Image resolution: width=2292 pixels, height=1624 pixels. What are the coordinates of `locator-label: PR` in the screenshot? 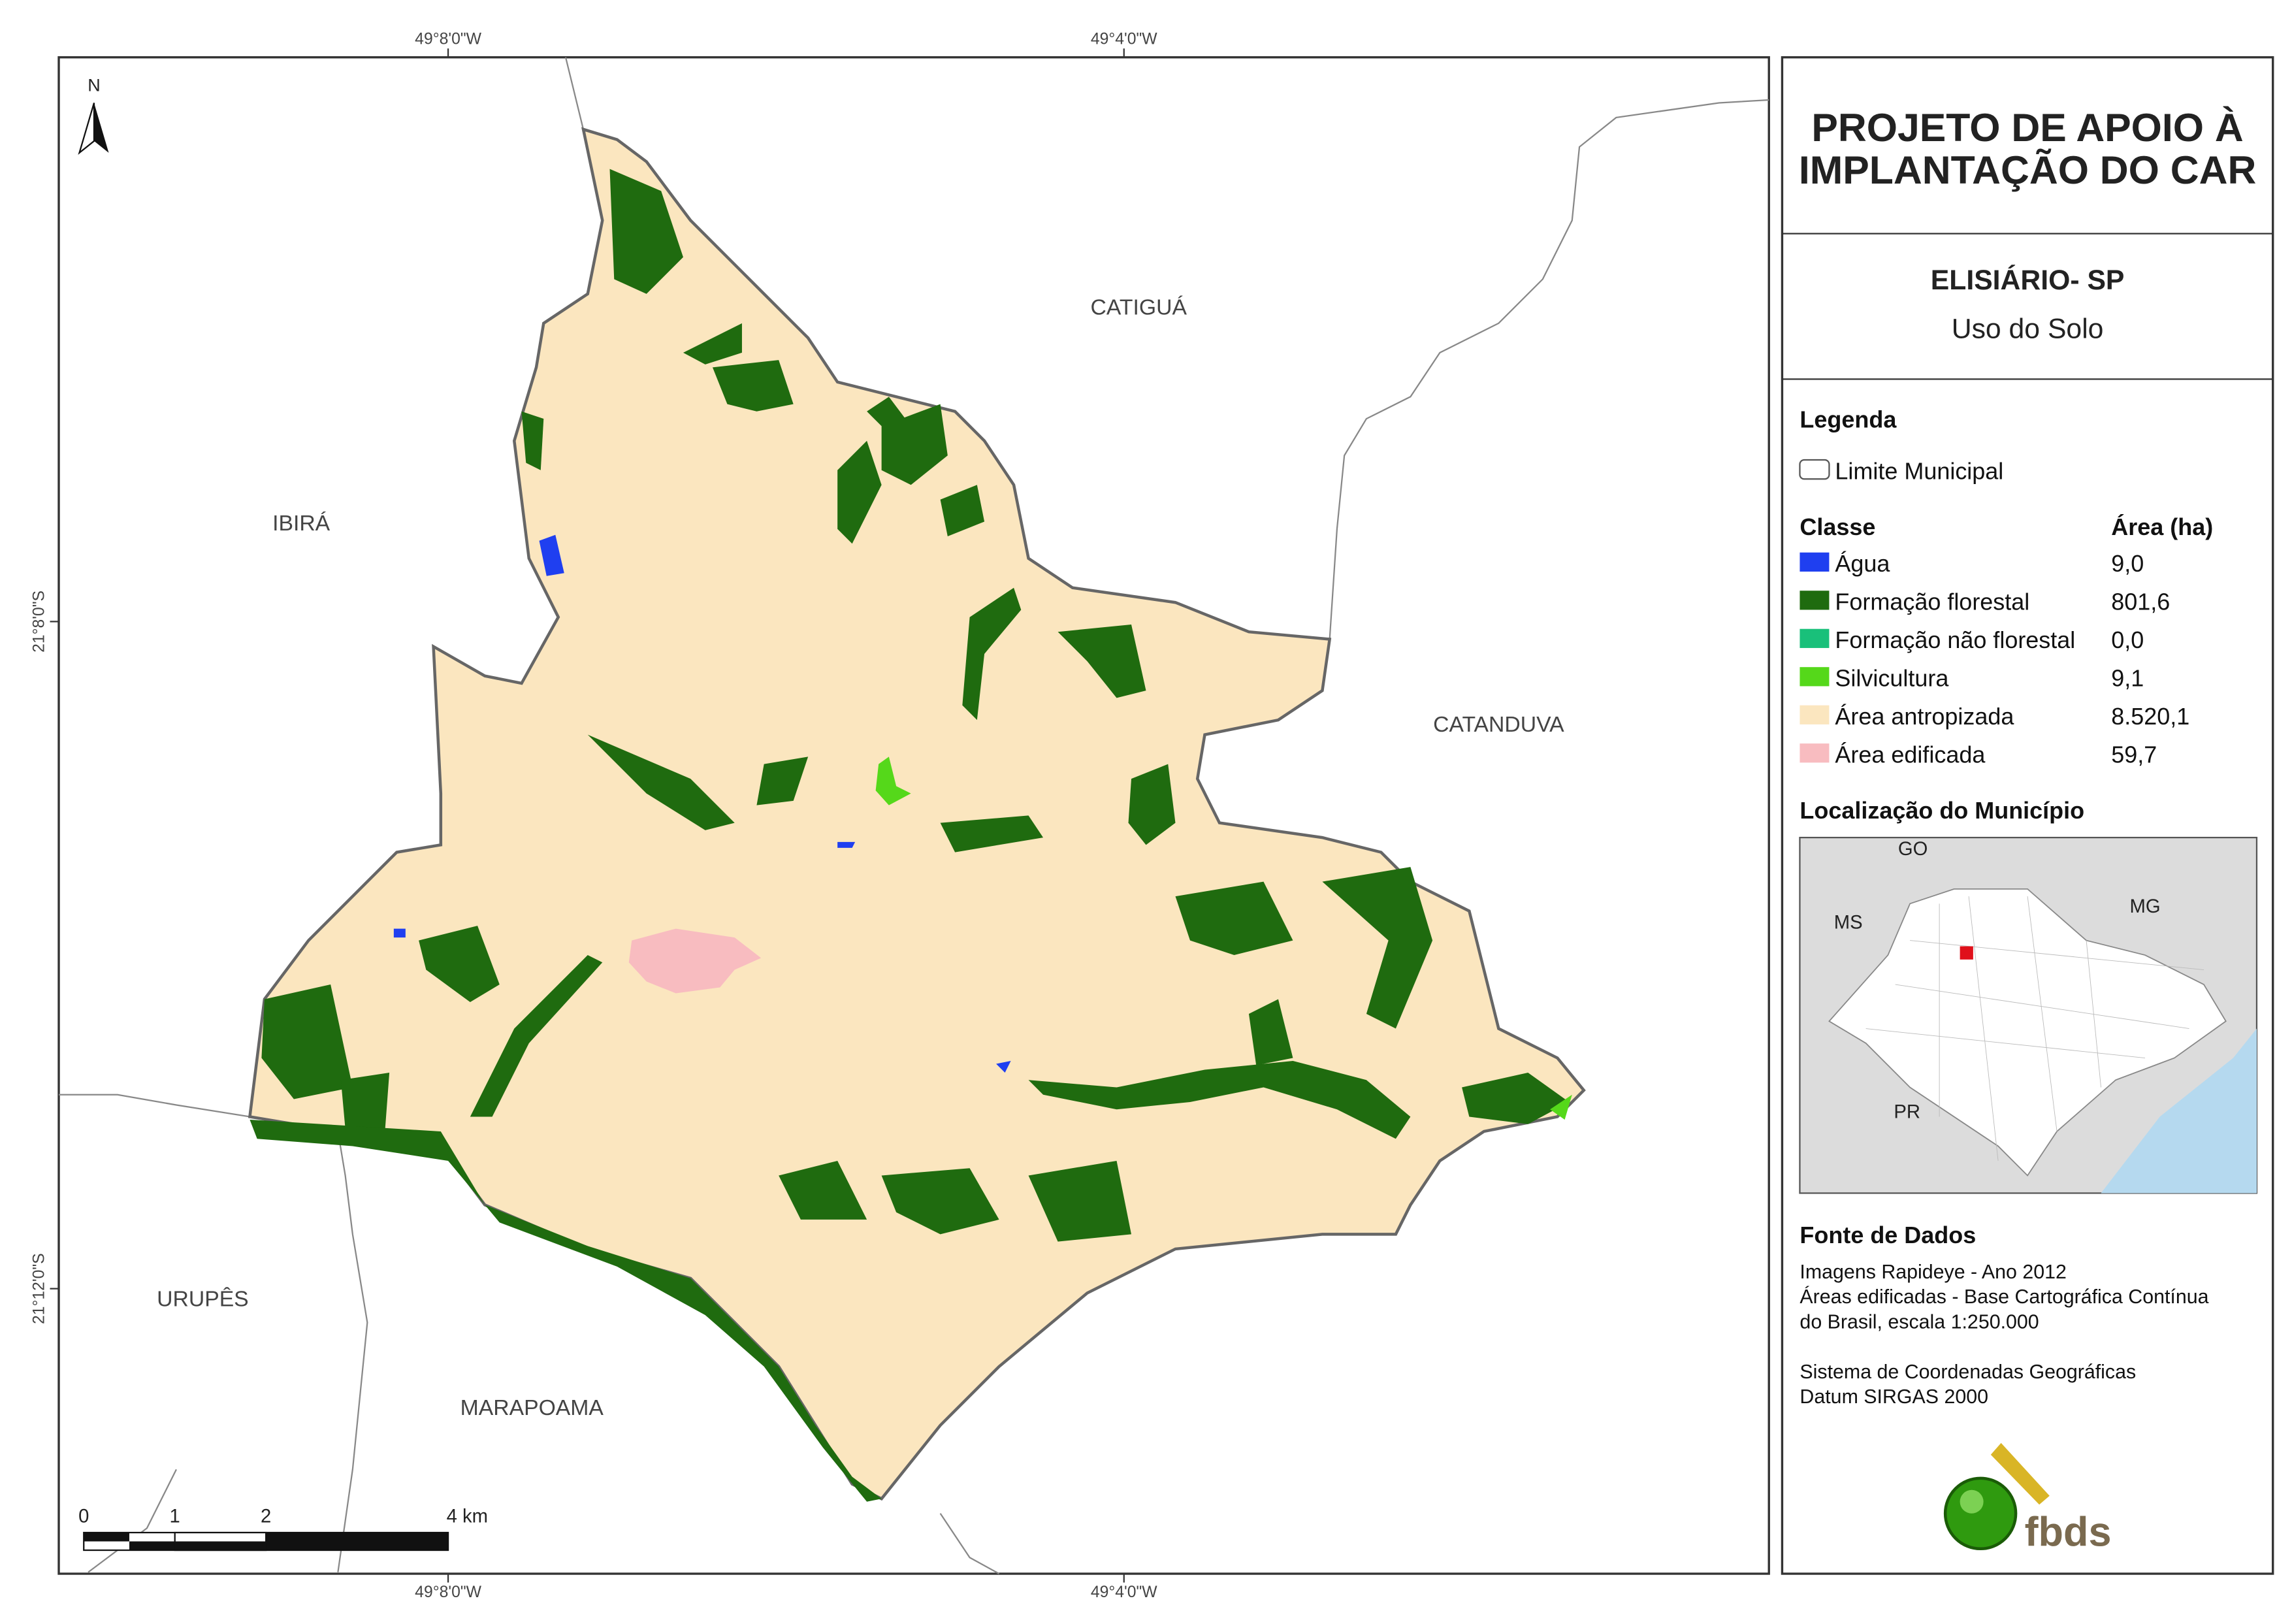 It's located at (1907, 1112).